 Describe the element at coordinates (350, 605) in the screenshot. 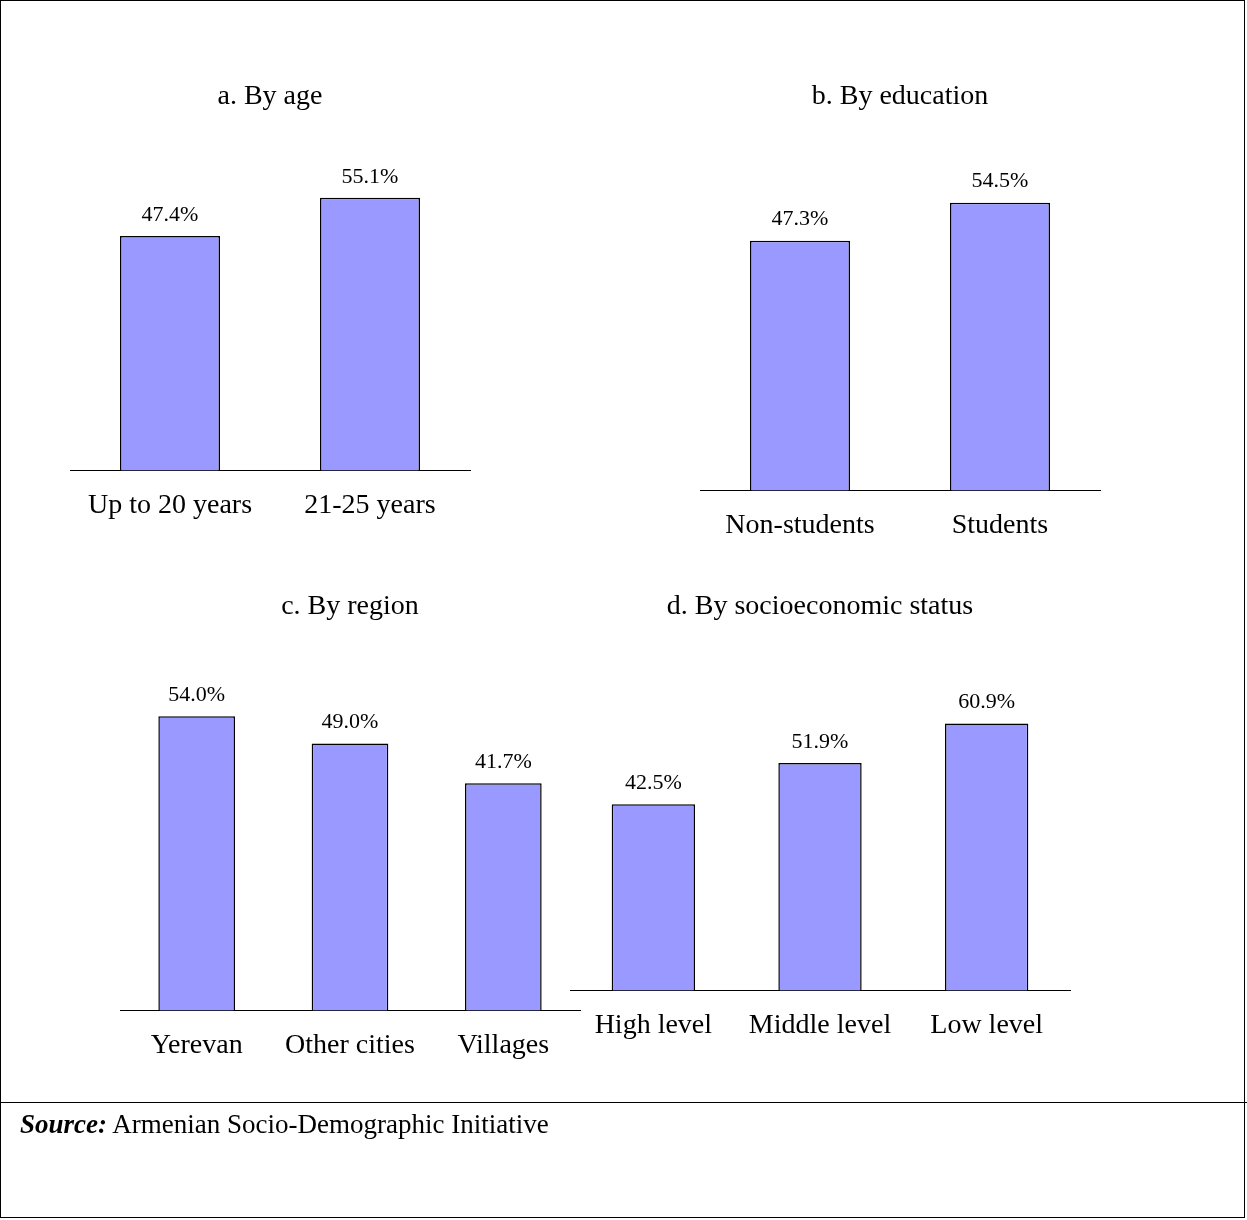

I see `chart-title: c. By region` at that location.